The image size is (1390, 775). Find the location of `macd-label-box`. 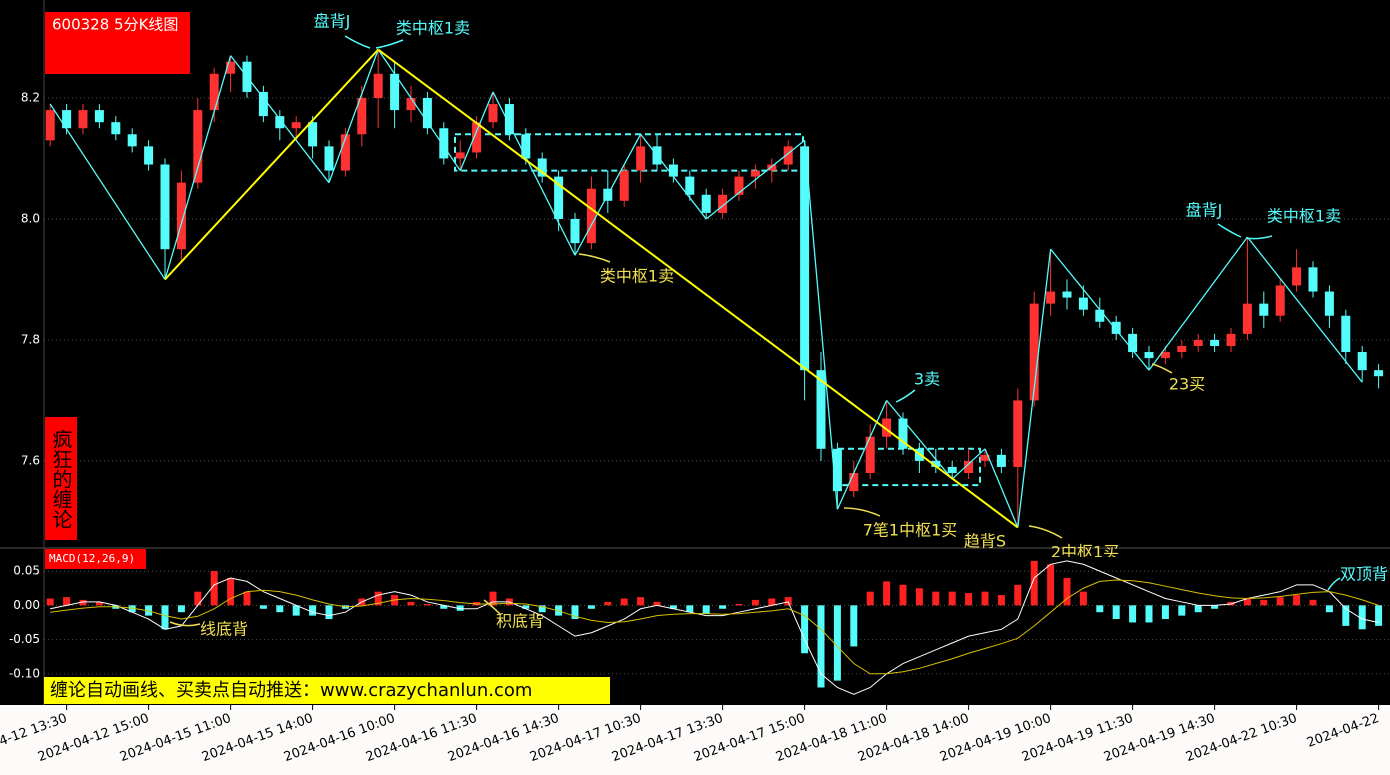

macd-label-box is located at coordinates (95, 559).